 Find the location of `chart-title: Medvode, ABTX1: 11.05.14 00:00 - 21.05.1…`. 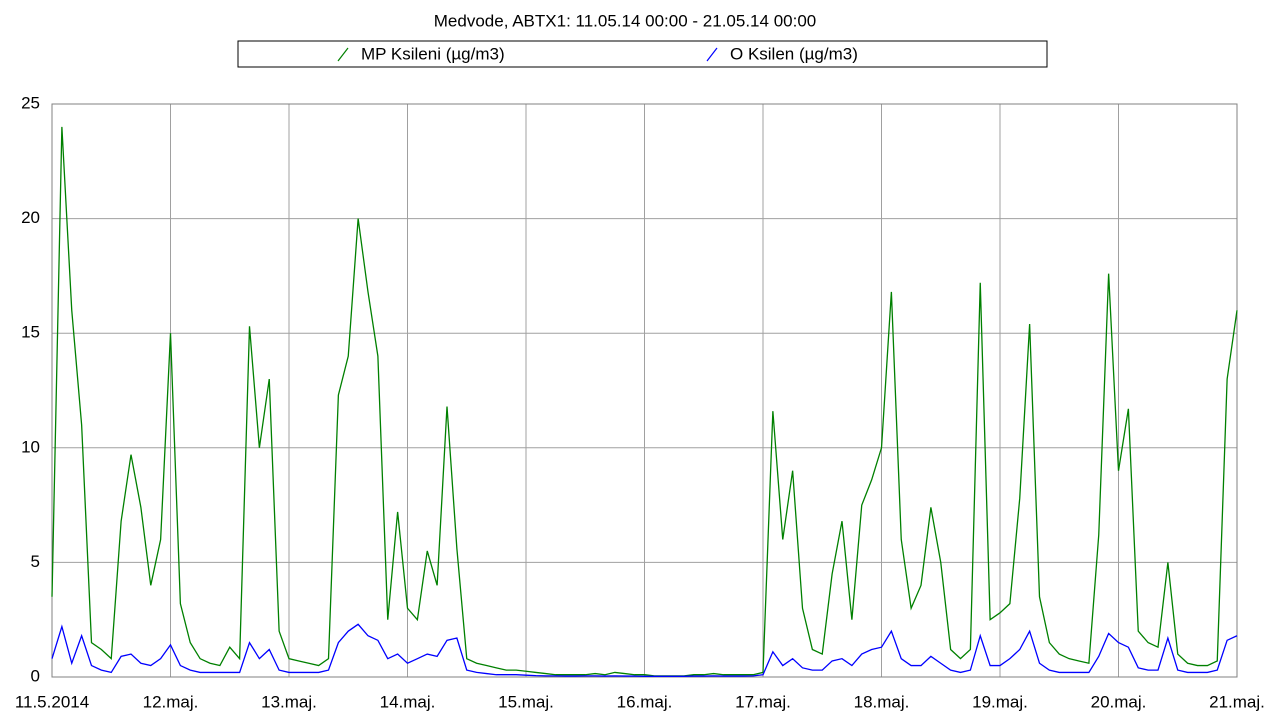

chart-title: Medvode, ABTX1: 11.05.14 00:00 - 21.05.1… is located at coordinates (625, 20).